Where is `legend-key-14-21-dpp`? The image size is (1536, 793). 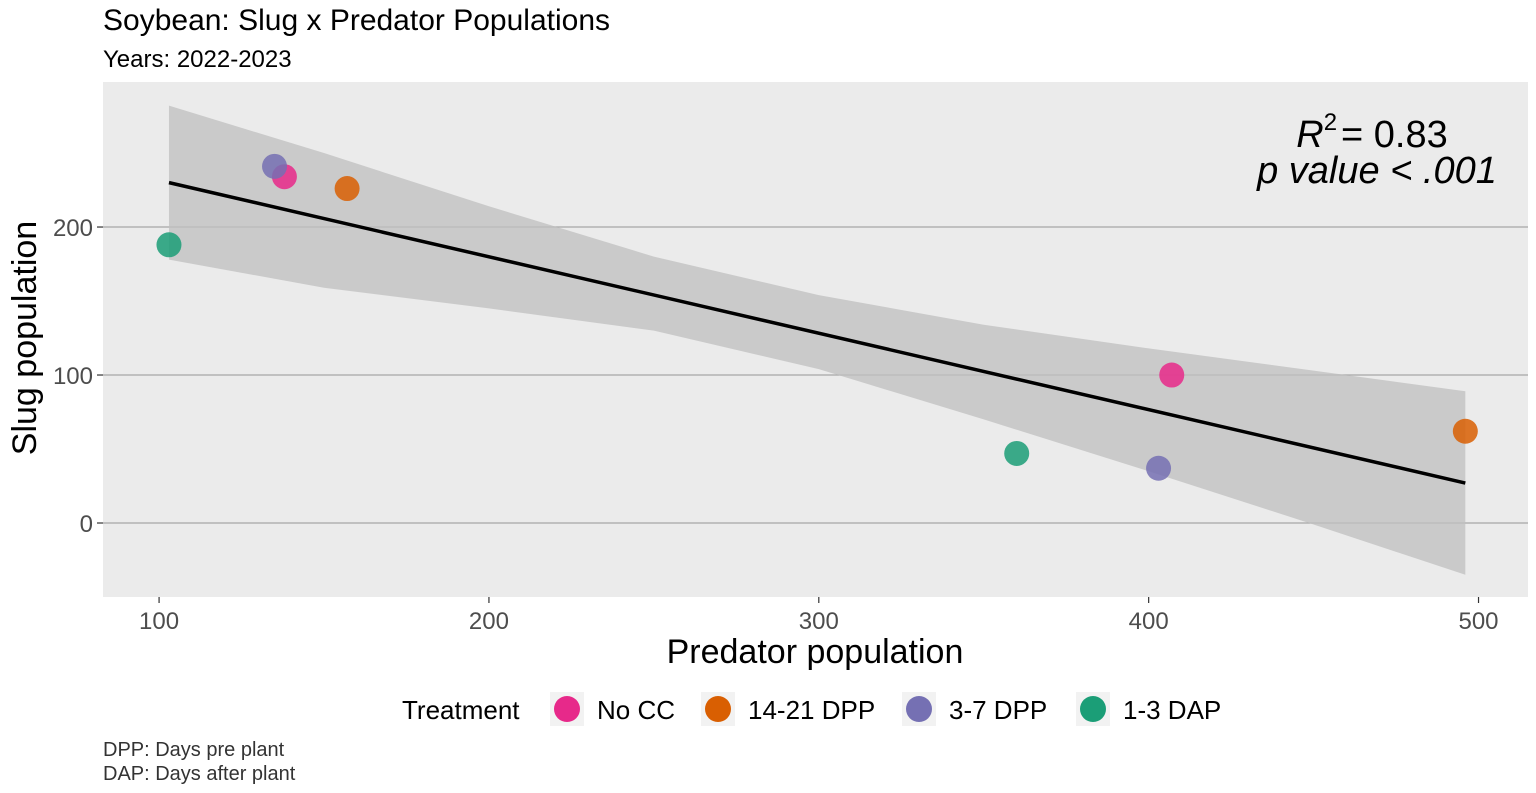
legend-key-14-21-dpp is located at coordinates (718, 709).